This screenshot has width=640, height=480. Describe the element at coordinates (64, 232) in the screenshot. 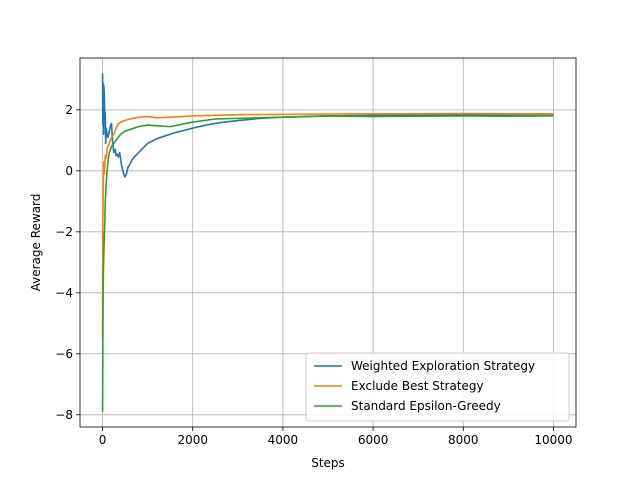

I see `y-tick-label: −2` at that location.